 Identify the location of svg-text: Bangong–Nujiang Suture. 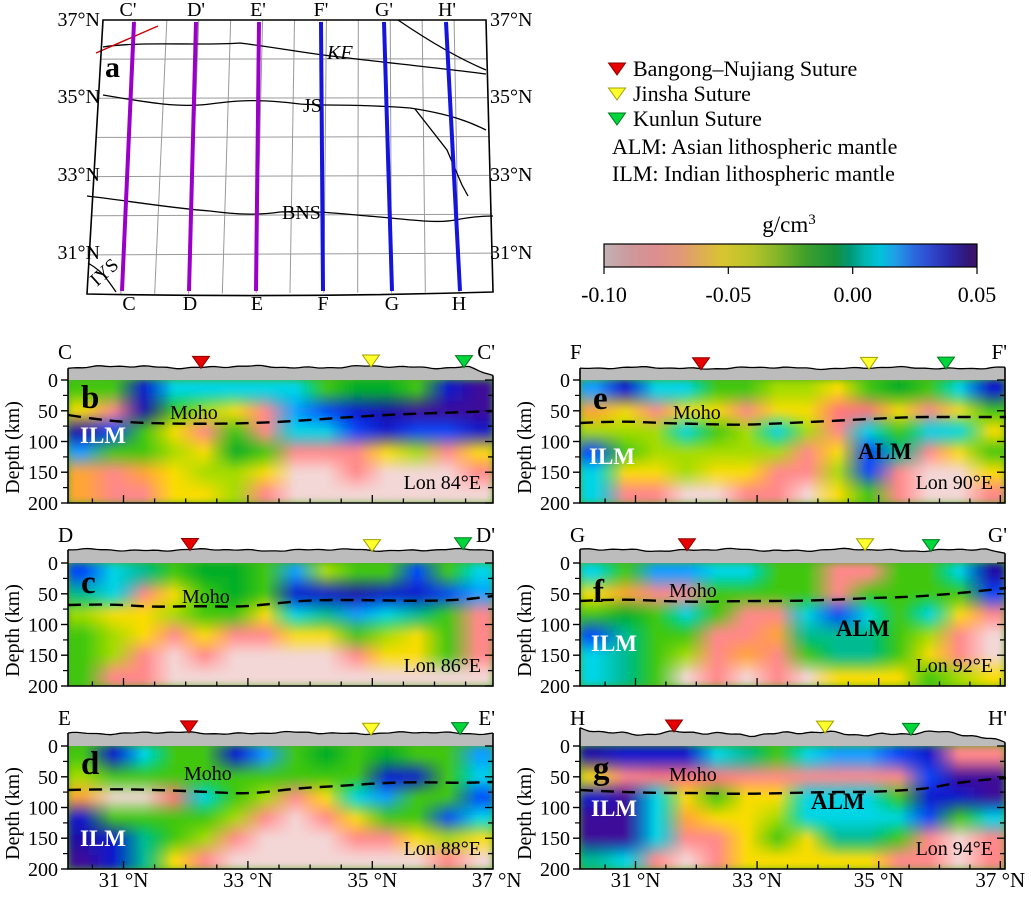
(745, 68).